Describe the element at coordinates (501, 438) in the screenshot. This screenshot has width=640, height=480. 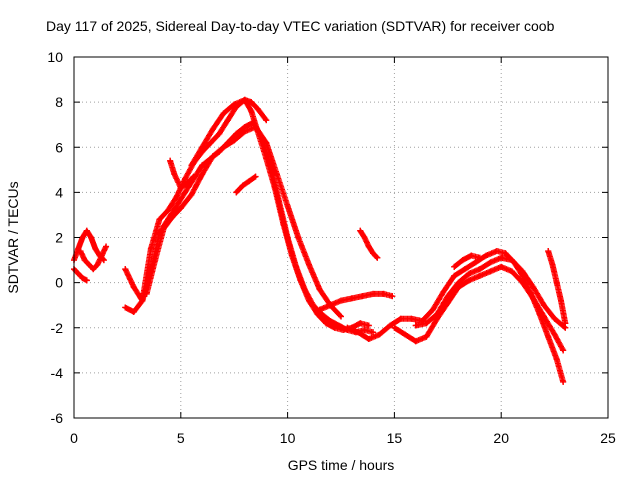
I see `x-tick-label: 20` at that location.